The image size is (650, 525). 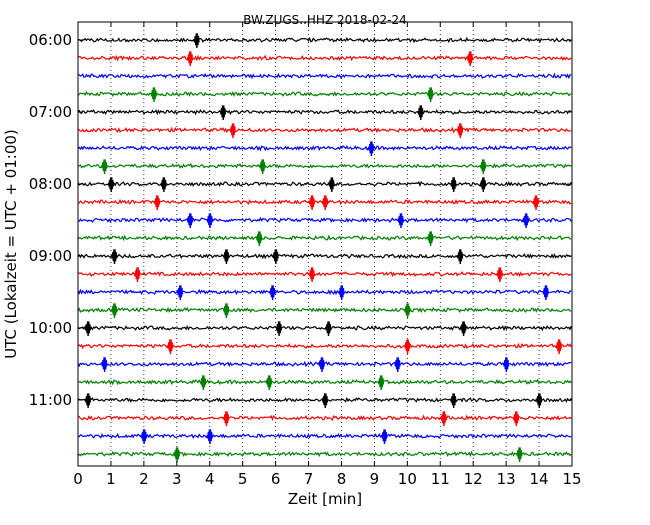 I want to click on x-tick-label: 13, so click(x=506, y=479).